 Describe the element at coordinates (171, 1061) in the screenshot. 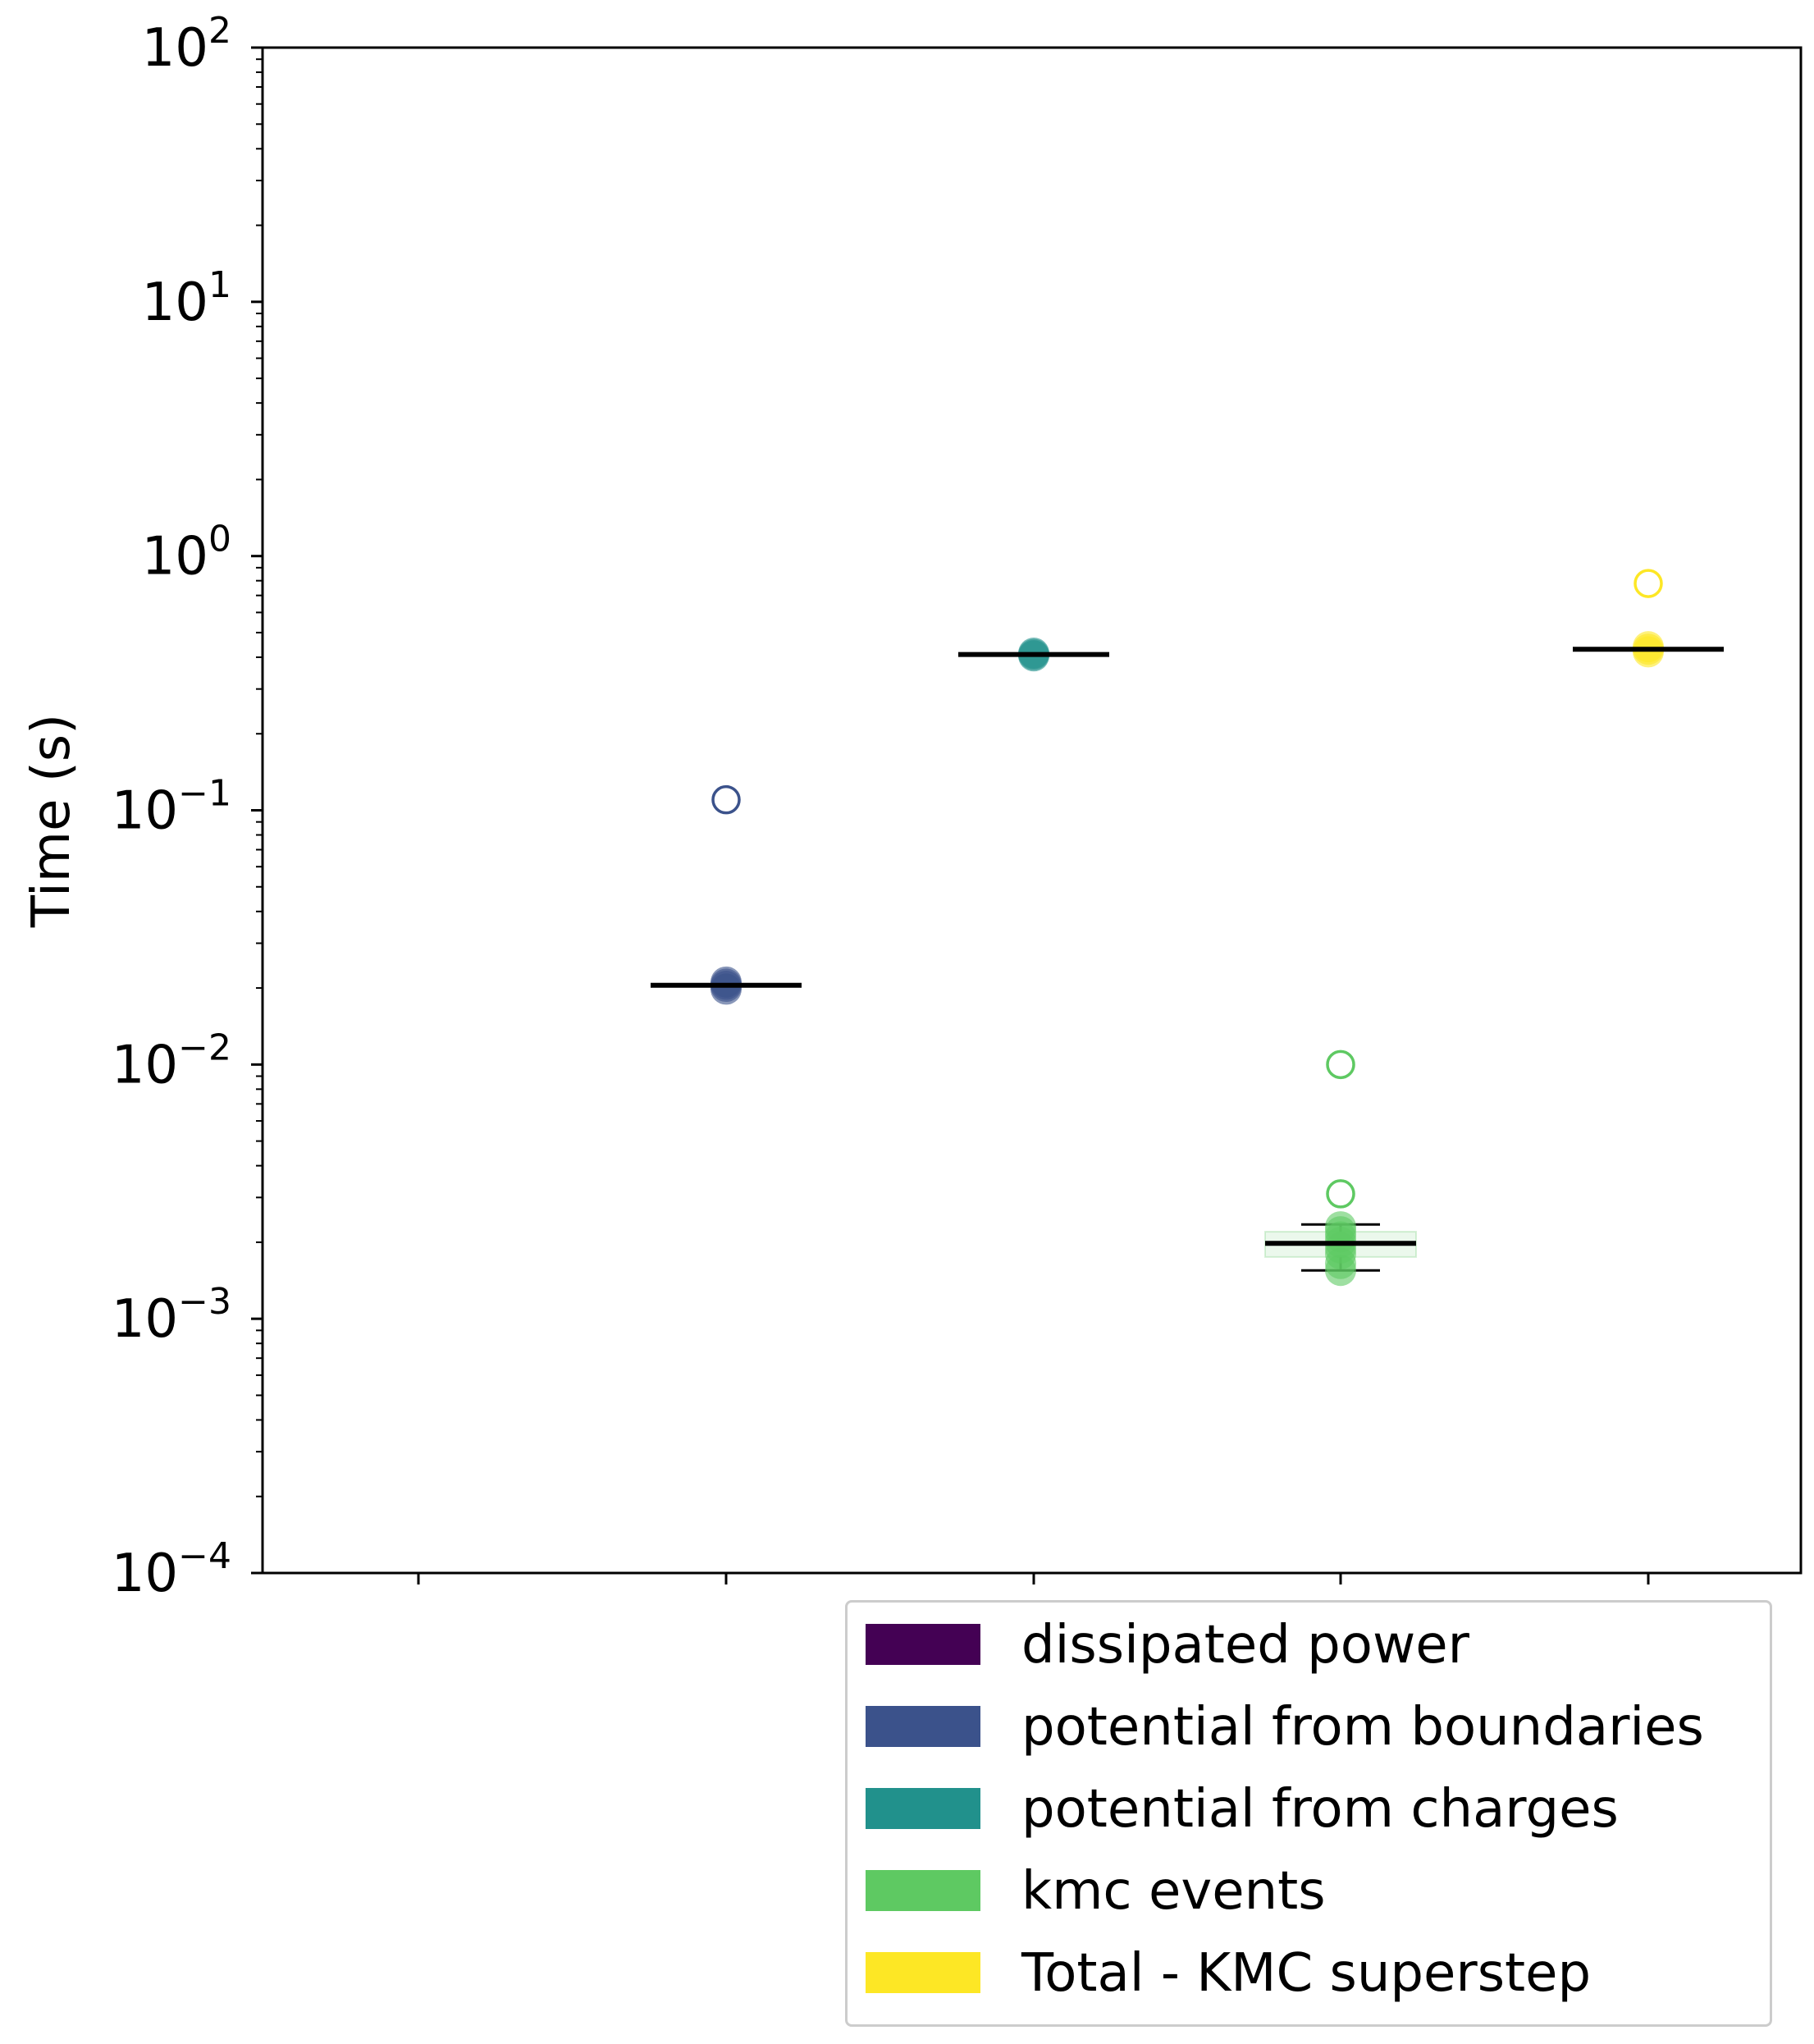

I see `y-tick-label: 10⁻²` at that location.